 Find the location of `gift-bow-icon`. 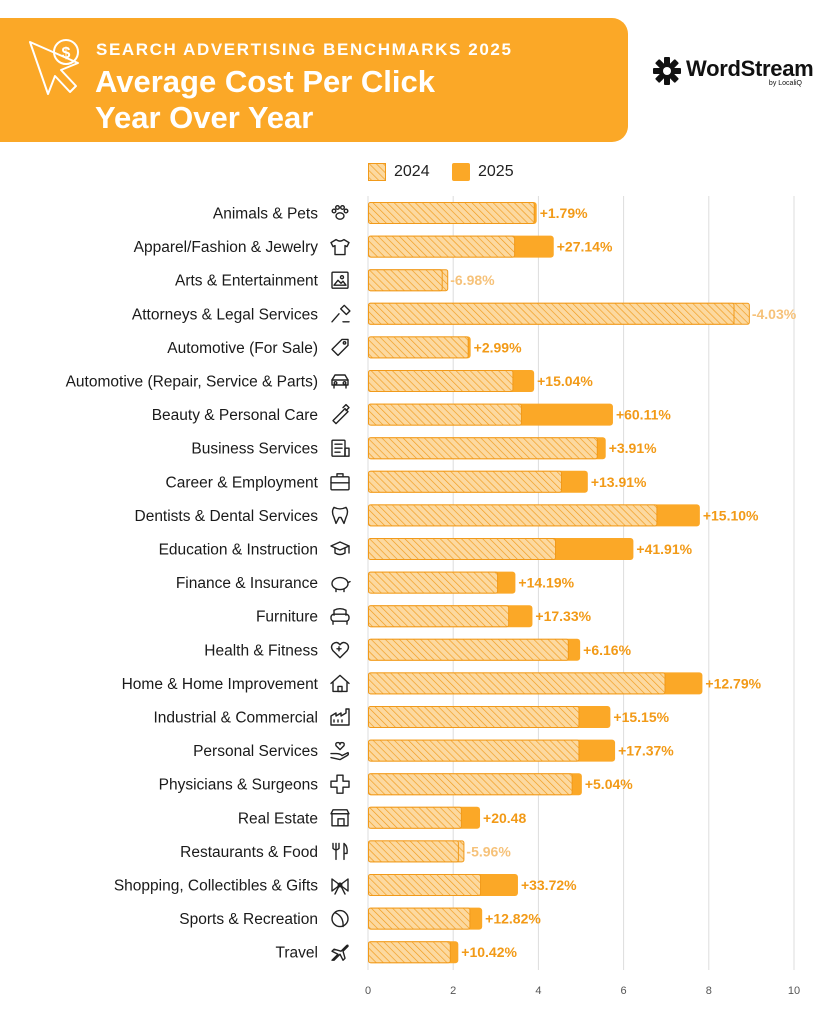

gift-bow-icon is located at coordinates (340, 886).